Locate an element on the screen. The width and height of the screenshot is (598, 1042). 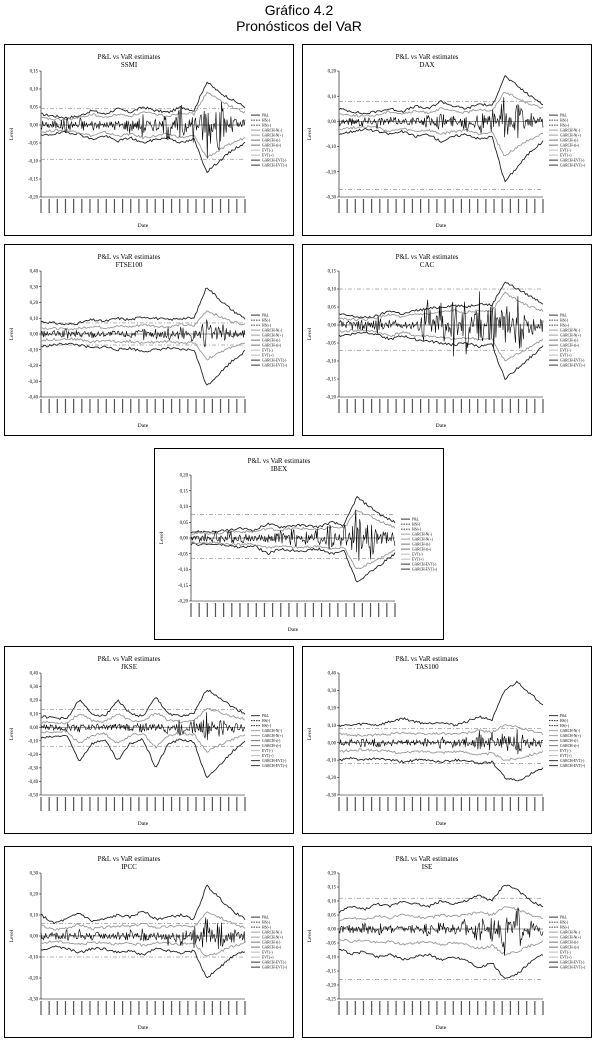
legend-entry: GARCH-t(+) is located at coordinates (570, 345).